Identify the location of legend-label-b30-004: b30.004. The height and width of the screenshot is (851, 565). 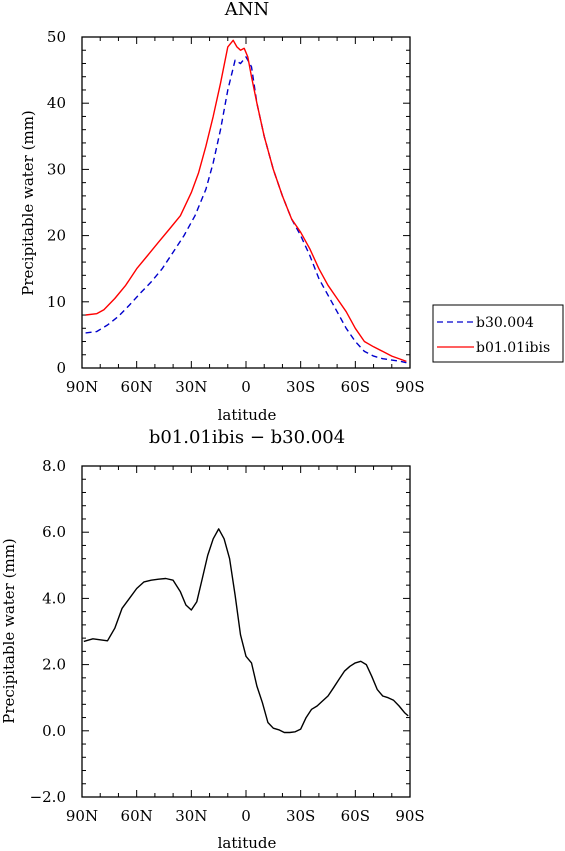
(505, 323).